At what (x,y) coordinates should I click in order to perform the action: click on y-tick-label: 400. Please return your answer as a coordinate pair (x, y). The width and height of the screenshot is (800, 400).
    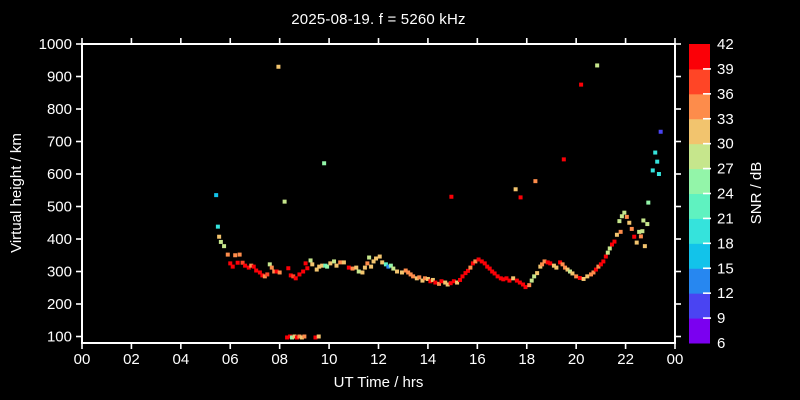
    Looking at the image, I should click on (59, 239).